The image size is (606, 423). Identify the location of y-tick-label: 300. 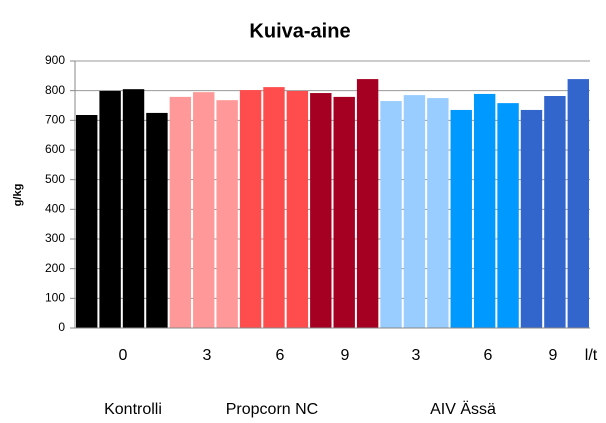
(55, 238).